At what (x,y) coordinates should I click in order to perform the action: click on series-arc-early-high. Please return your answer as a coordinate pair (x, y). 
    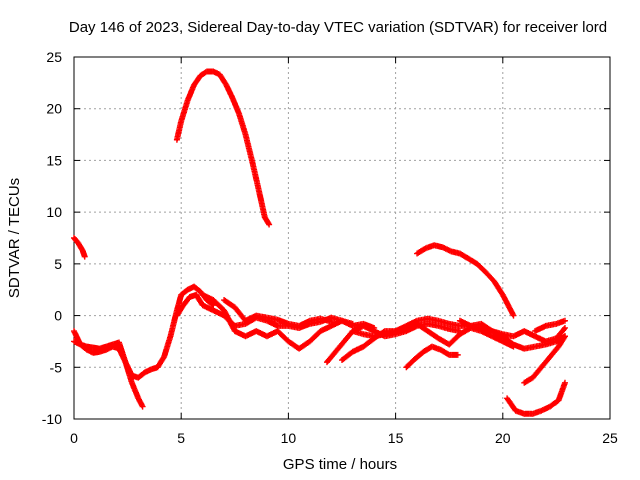
    Looking at the image, I should click on (79, 247).